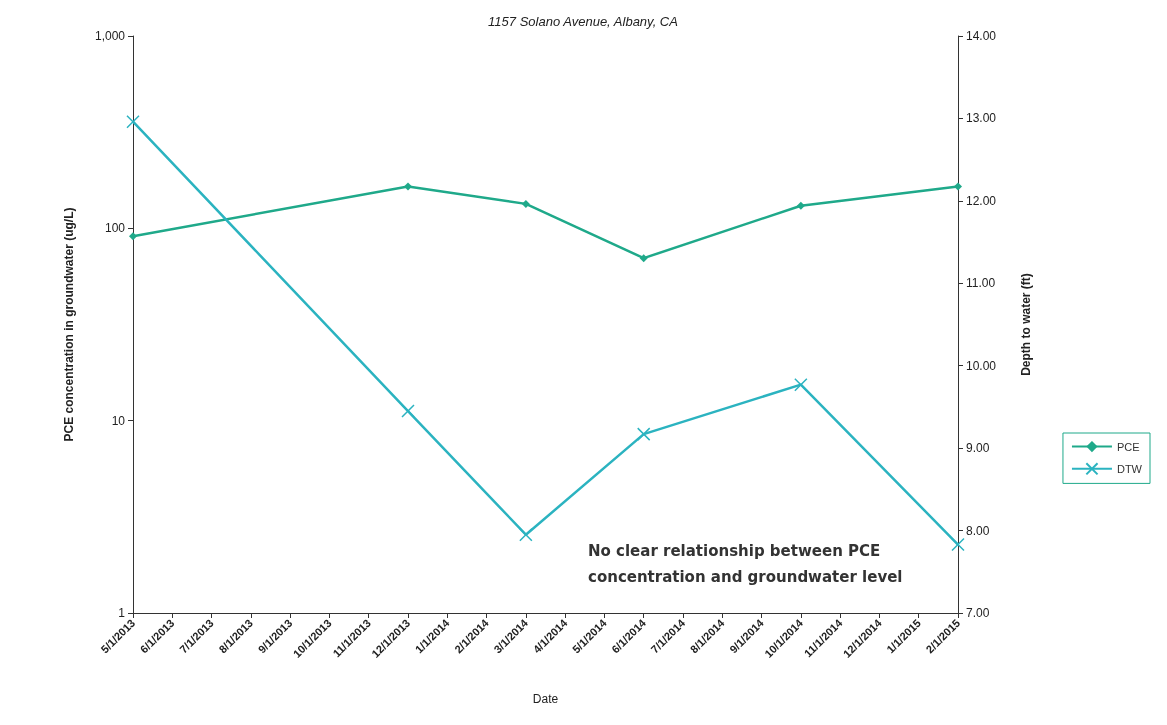 The image size is (1167, 725). What do you see at coordinates (110, 36) in the screenshot?
I see `y-tick-label: 1,000` at bounding box center [110, 36].